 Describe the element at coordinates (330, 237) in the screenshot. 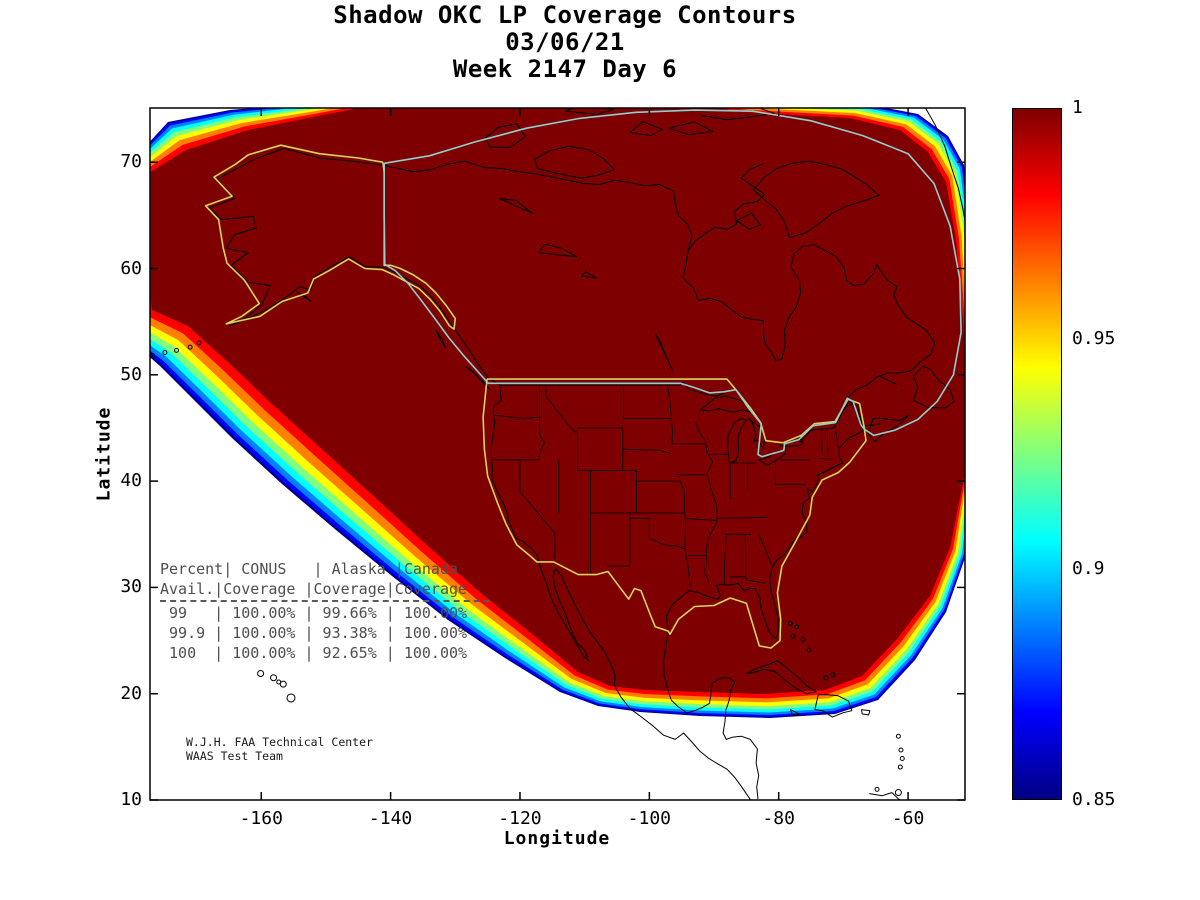

I see `alaska-service-boundary` at that location.